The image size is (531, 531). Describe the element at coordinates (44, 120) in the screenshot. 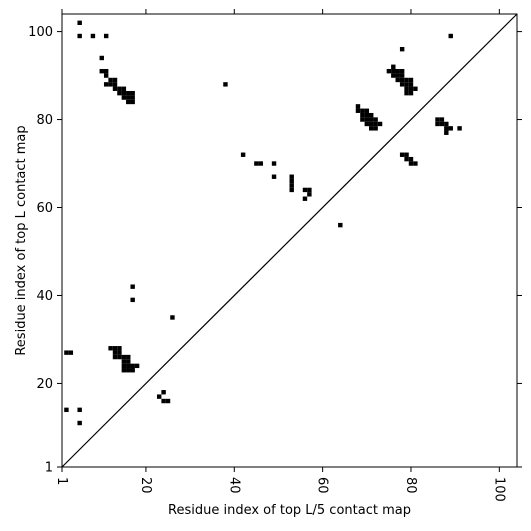

I see `y-tick-label: 80` at that location.